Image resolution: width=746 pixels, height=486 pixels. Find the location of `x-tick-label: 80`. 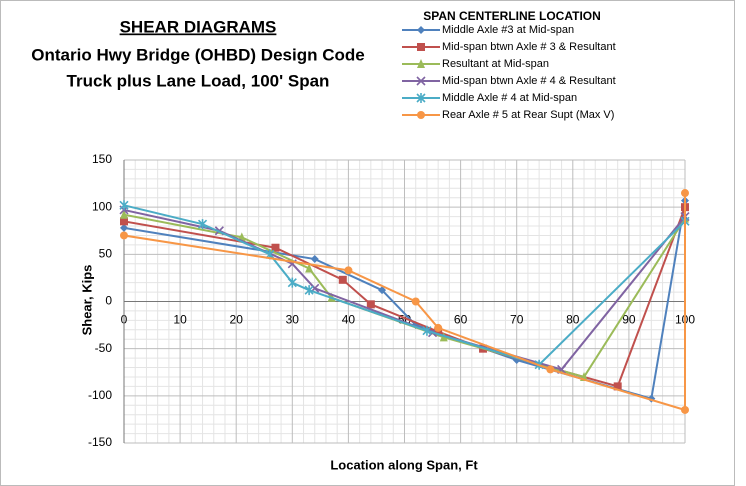

x-tick-label: 80 is located at coordinates (573, 320).